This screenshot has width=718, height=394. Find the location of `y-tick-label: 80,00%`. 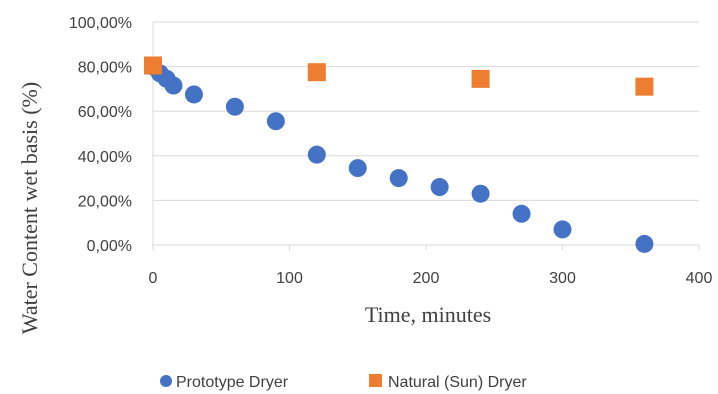

y-tick-label: 80,00% is located at coordinates (105, 68).